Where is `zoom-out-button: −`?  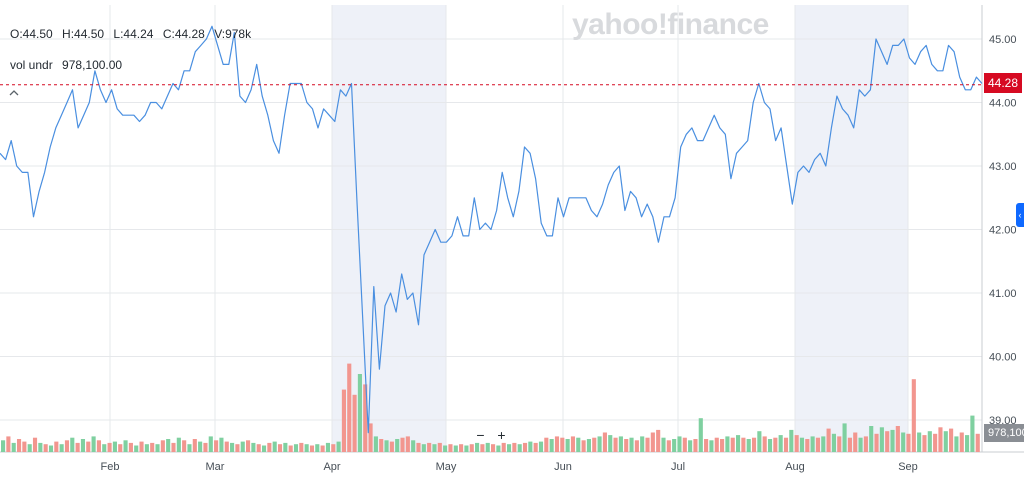
zoom-out-button: − is located at coordinates (480, 435).